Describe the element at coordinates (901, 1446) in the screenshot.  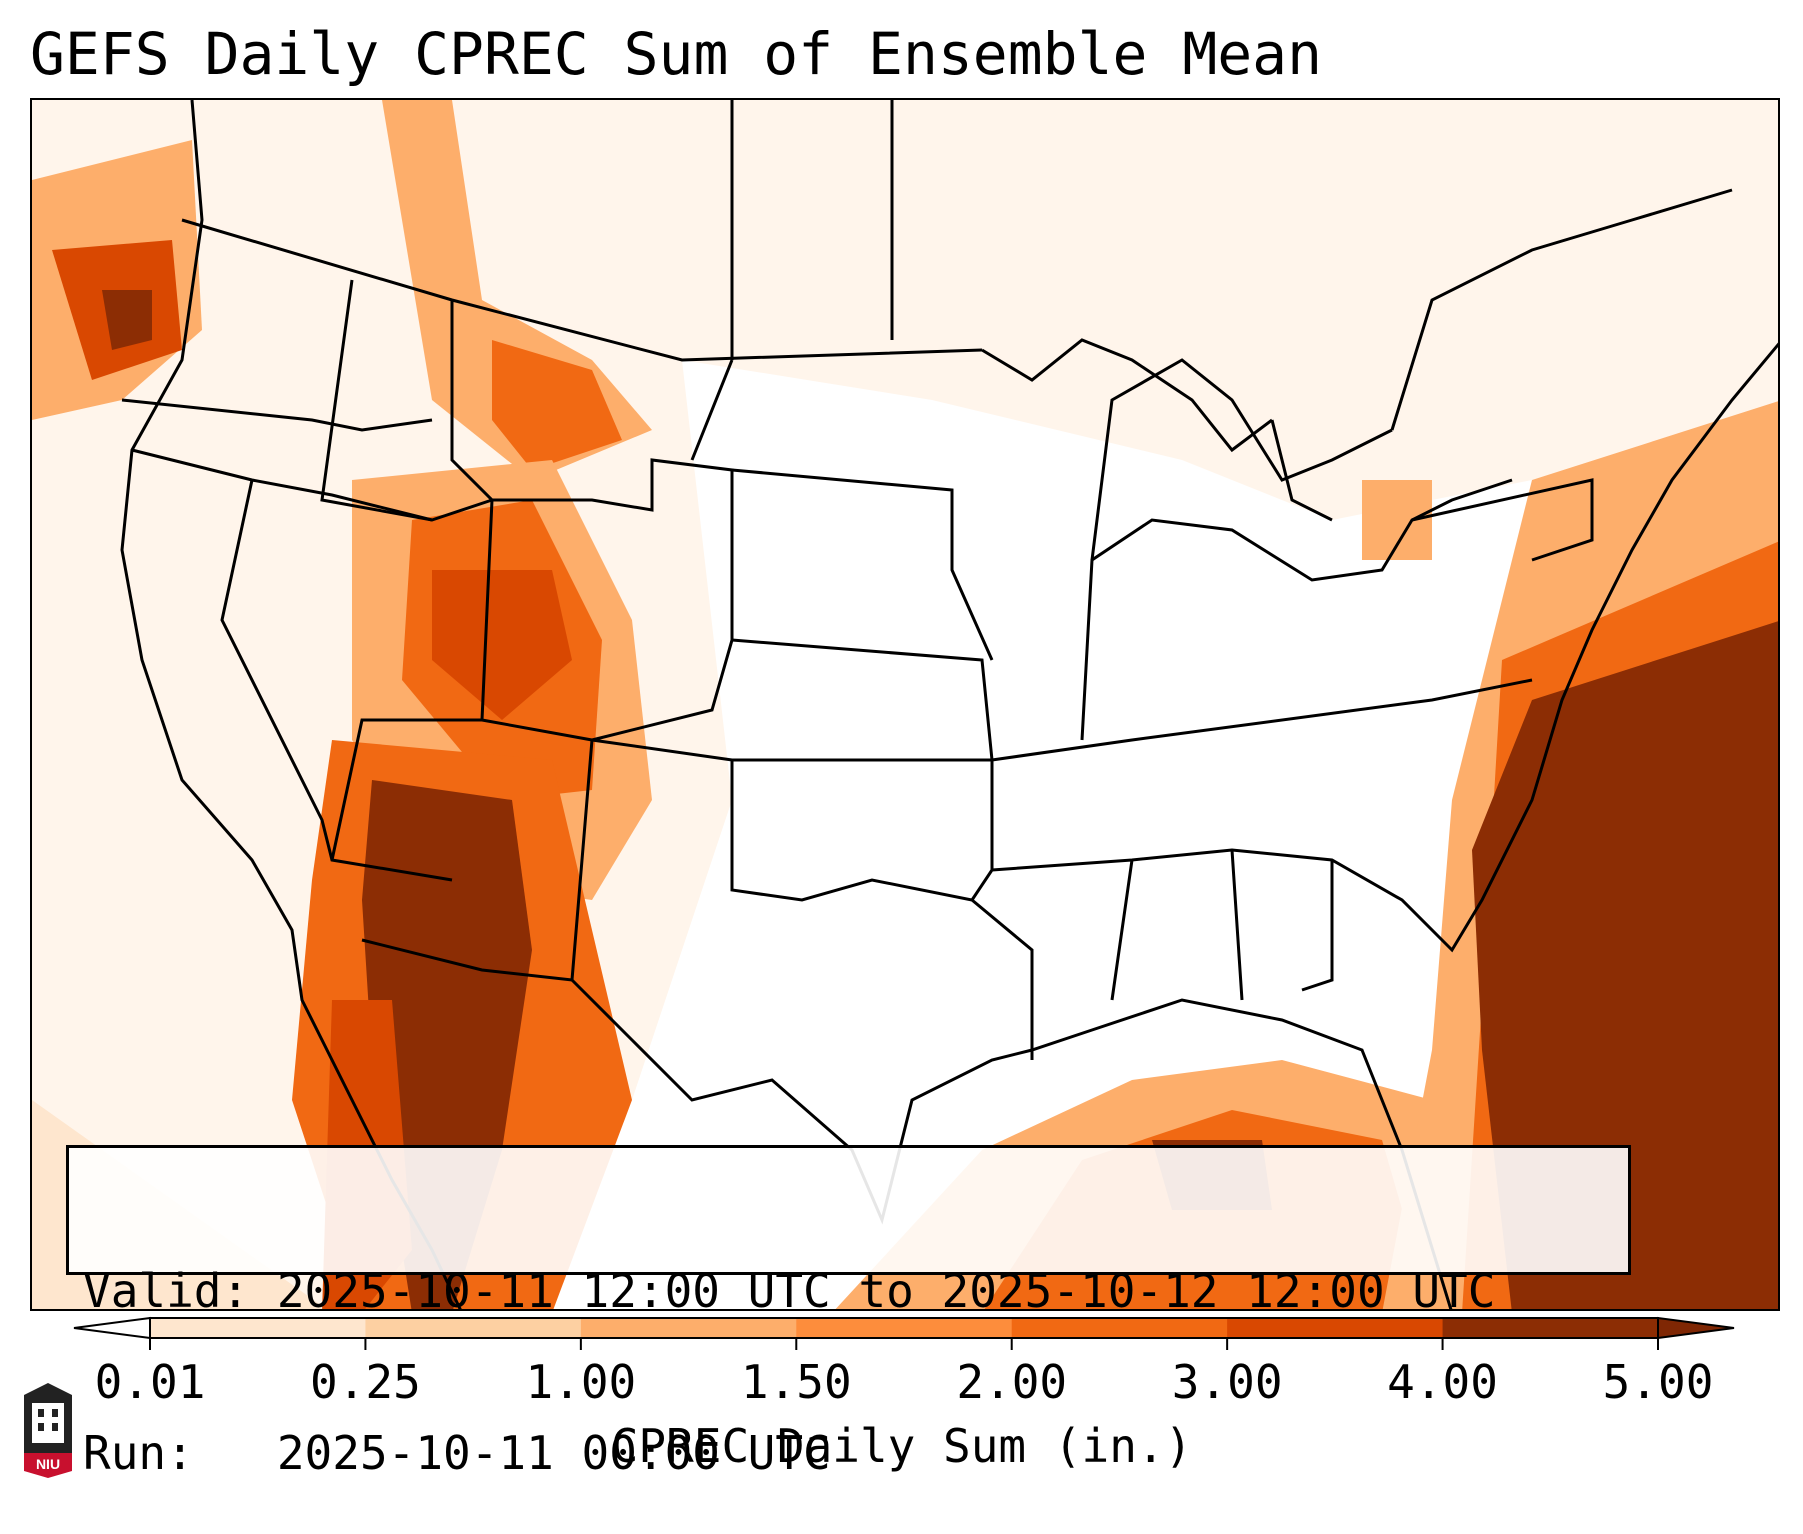
I see `colorbar-label: CPREC Daily Sum (in.)` at that location.